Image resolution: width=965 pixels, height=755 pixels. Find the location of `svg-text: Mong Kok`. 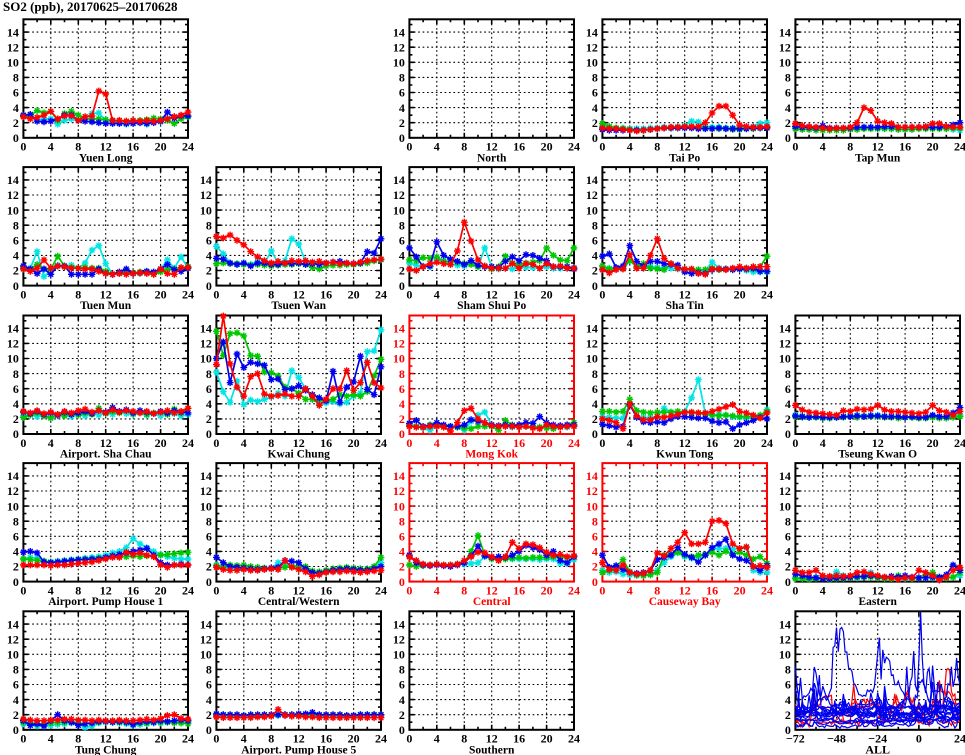

svg-text: Mong Kok is located at coordinates (491, 455).